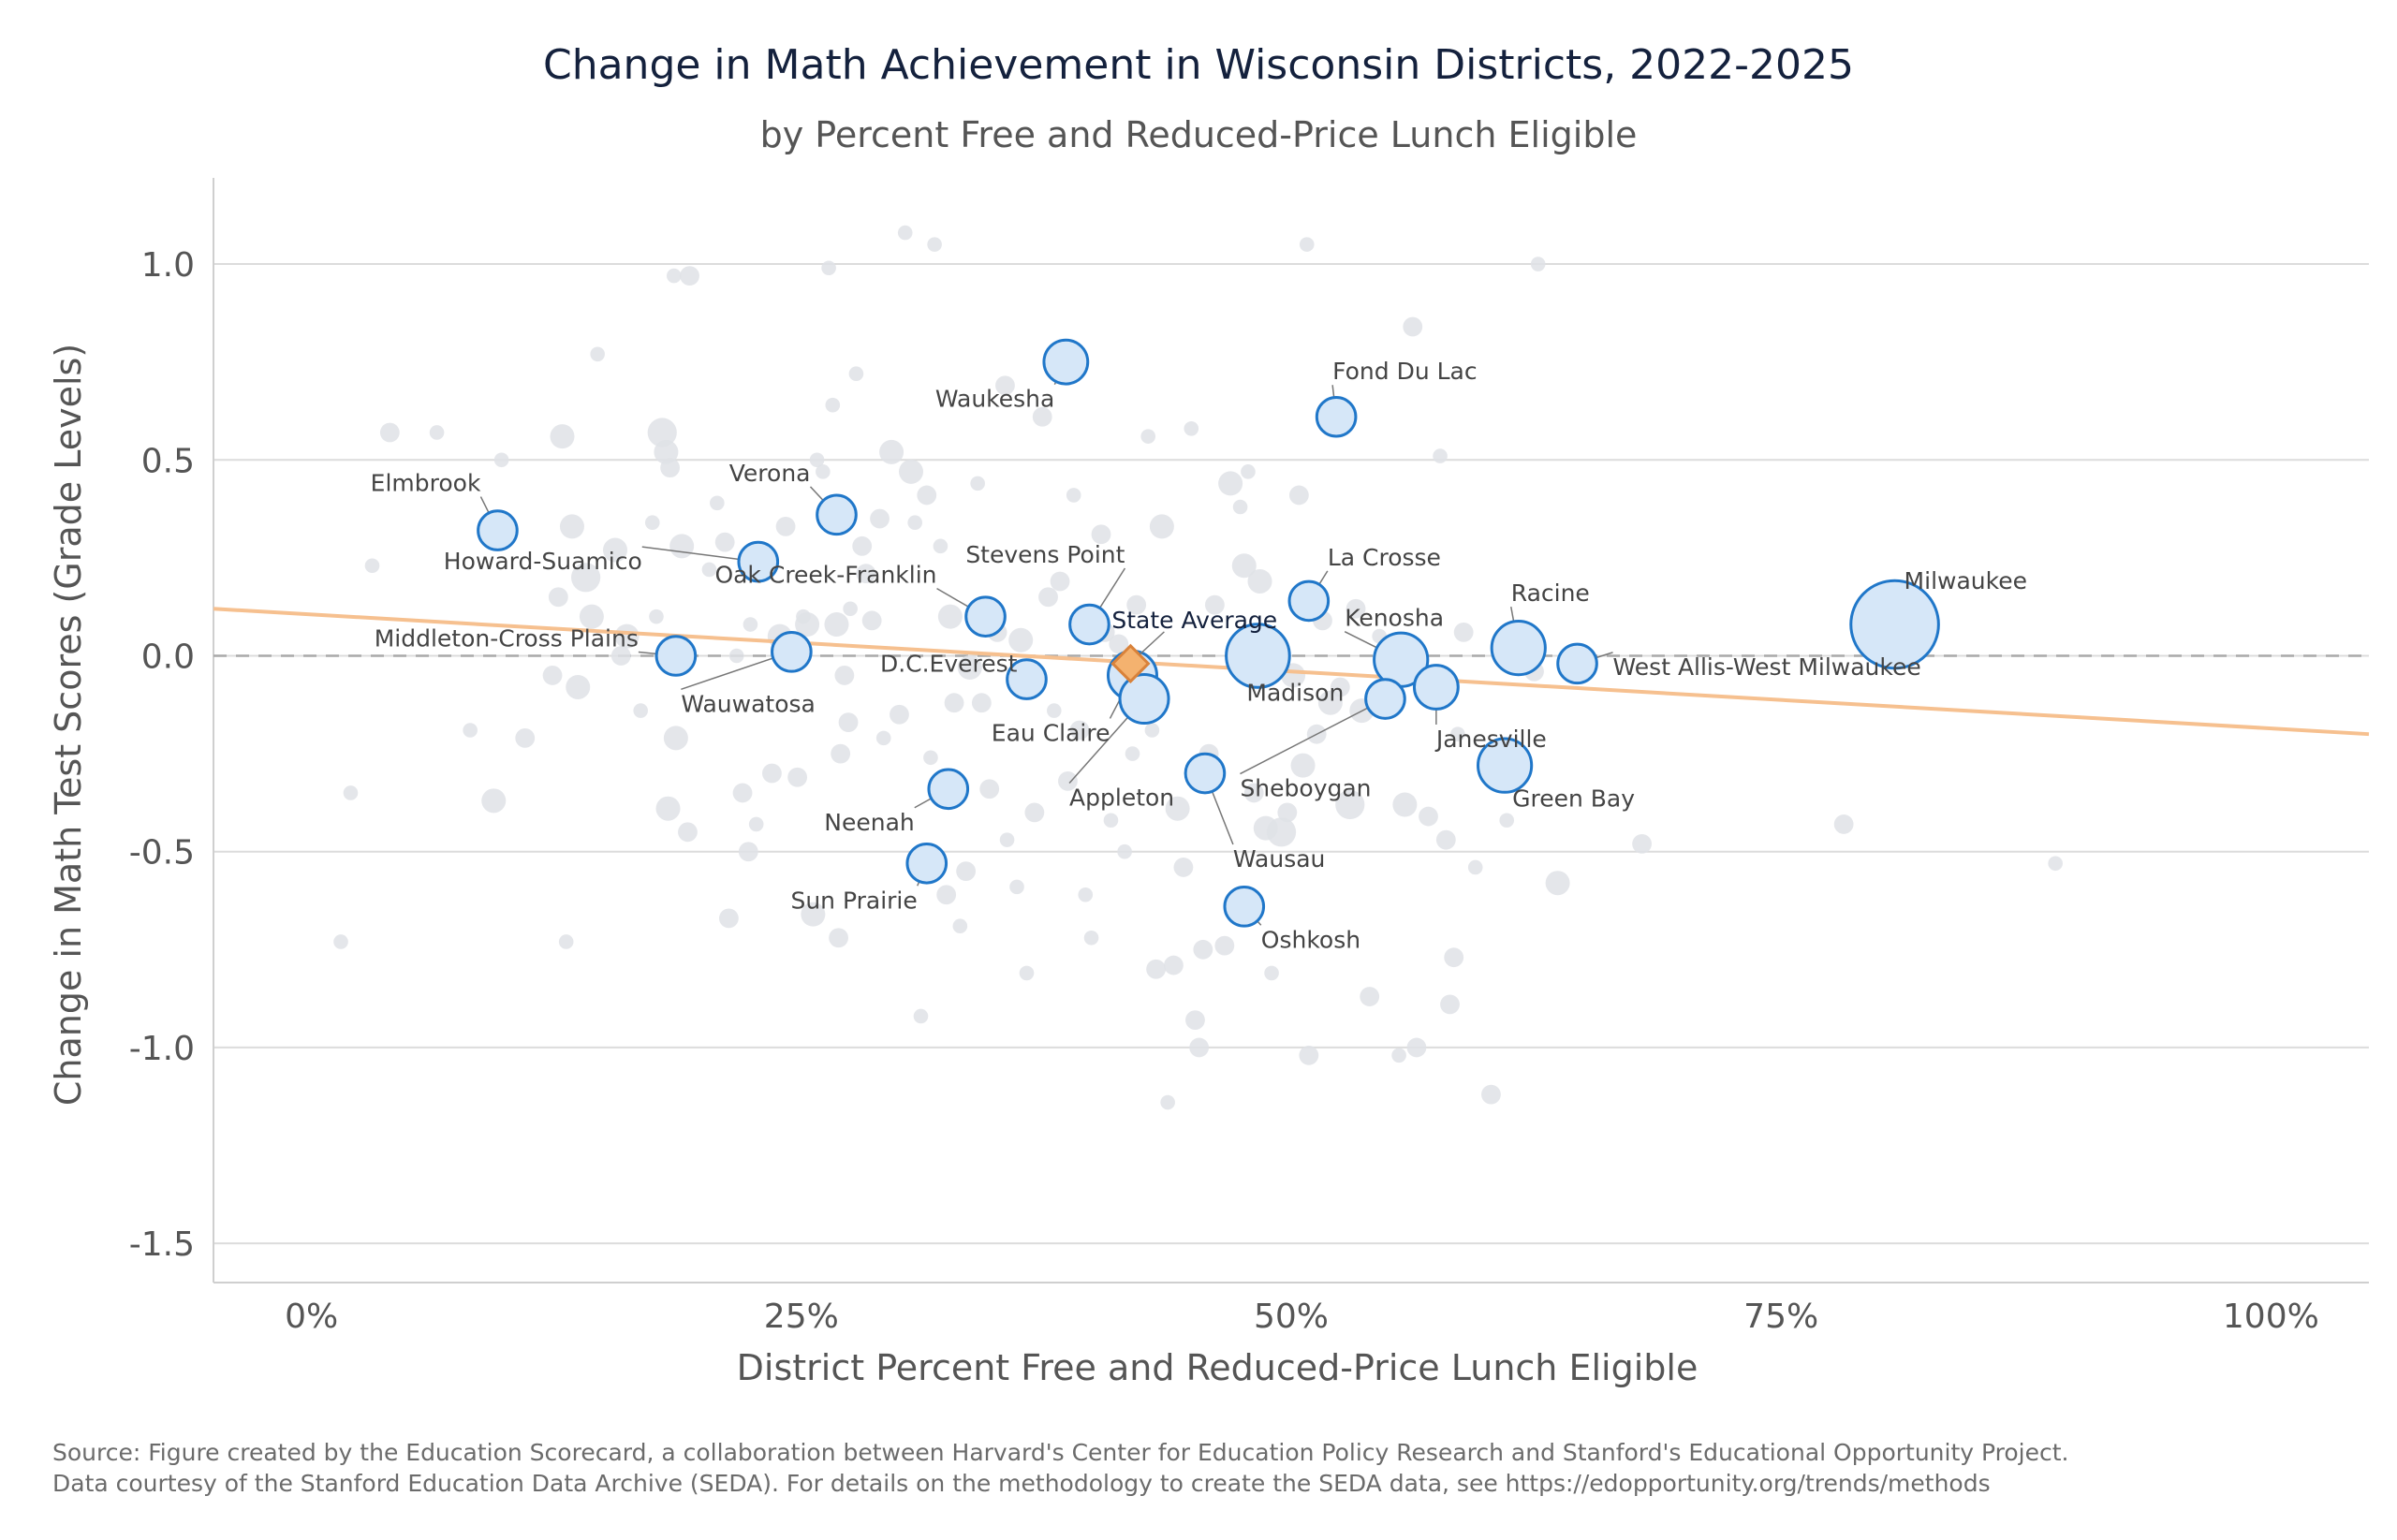 The image size is (2397, 1540). What do you see at coordinates (162, 853) in the screenshot?
I see `y-tick-label: -0.5` at bounding box center [162, 853].